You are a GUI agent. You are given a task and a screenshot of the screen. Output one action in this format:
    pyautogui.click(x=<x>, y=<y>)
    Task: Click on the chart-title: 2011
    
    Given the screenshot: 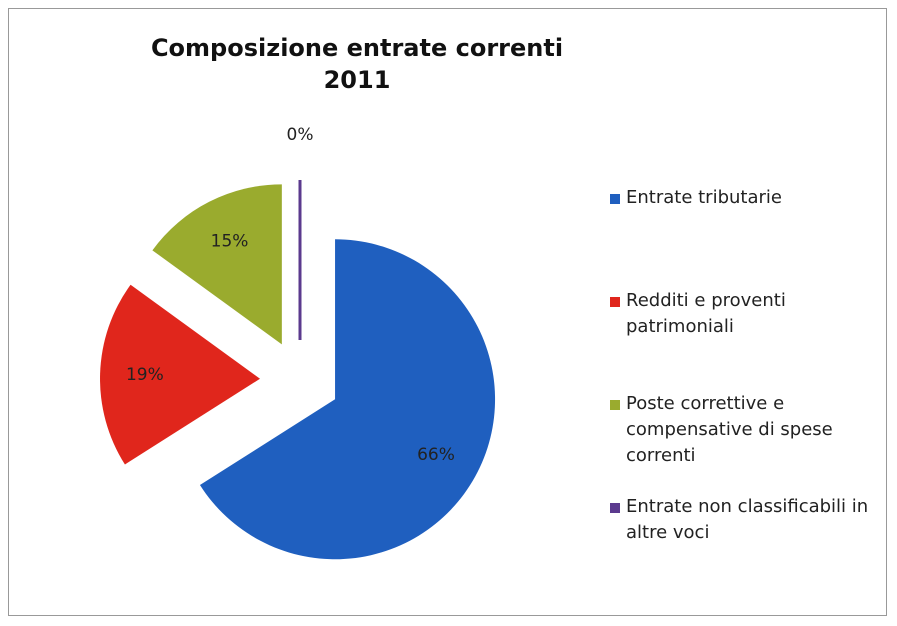 What is the action you would take?
    pyautogui.click(x=357, y=80)
    